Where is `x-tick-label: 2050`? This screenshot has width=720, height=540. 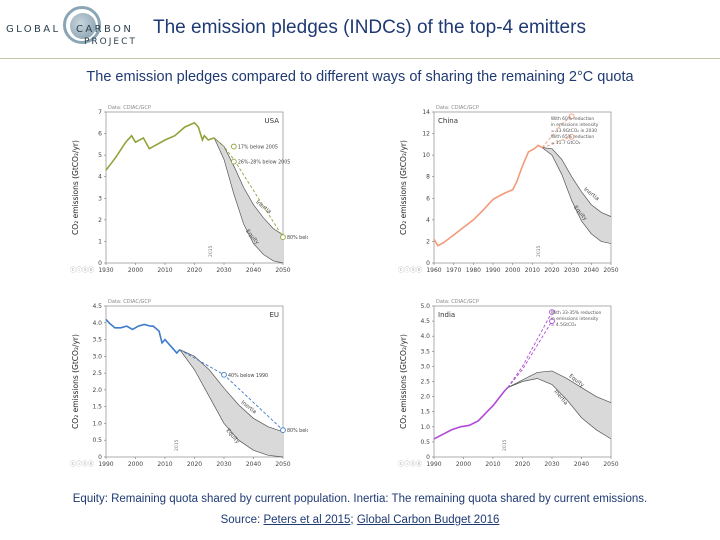
x-tick-label: 2050 is located at coordinates (282, 270).